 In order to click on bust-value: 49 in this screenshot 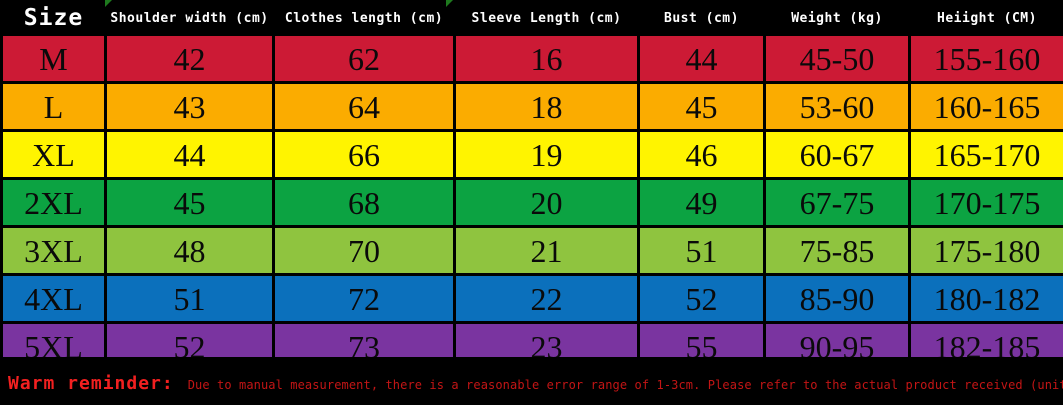, I will do `click(701, 202)`.